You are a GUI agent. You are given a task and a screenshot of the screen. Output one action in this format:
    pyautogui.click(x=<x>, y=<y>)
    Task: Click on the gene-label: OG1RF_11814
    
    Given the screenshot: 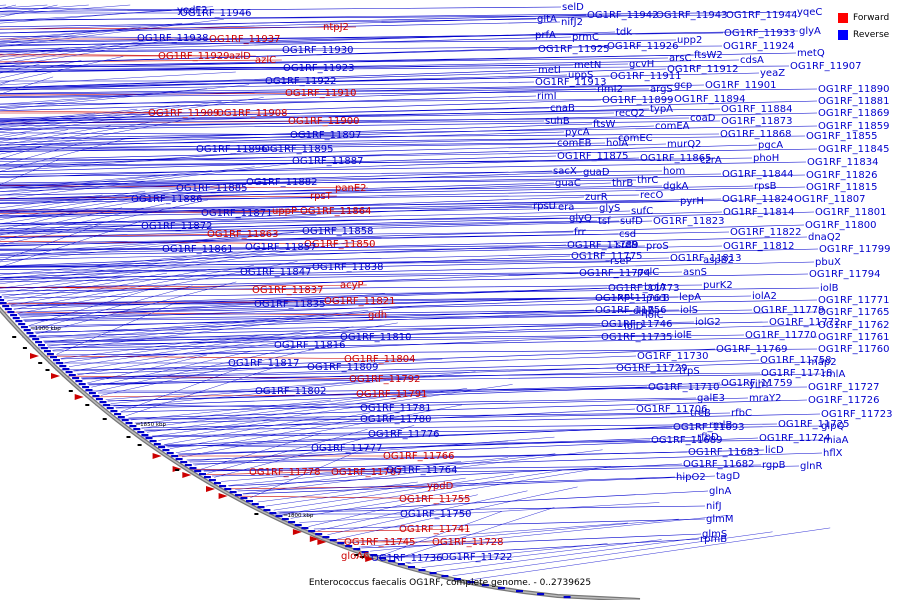 What is the action you would take?
    pyautogui.click(x=759, y=212)
    